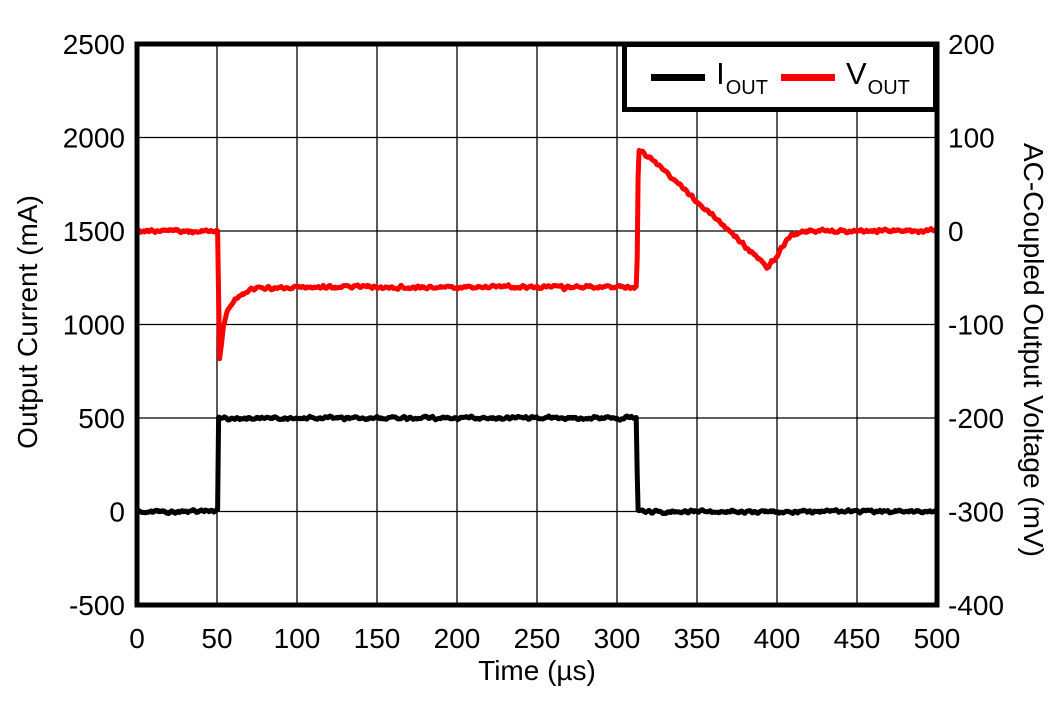  Describe the element at coordinates (877, 77) in the screenshot. I see `legend-label-vout: VOUT` at that location.